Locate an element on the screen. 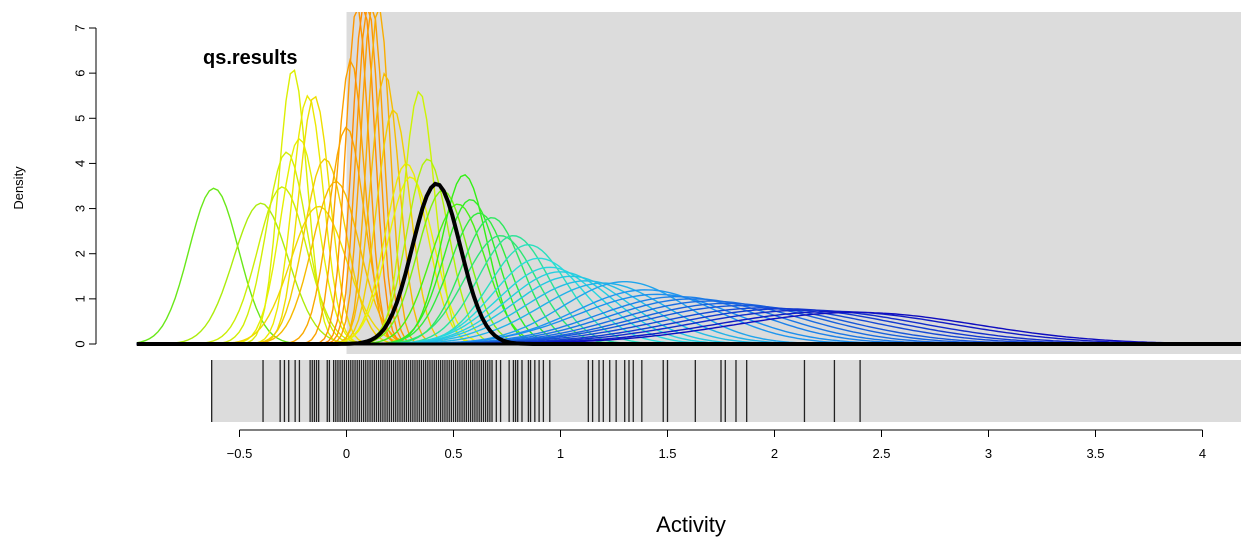 The image size is (1241, 539). x-tick-label: −0.5 is located at coordinates (240, 453).